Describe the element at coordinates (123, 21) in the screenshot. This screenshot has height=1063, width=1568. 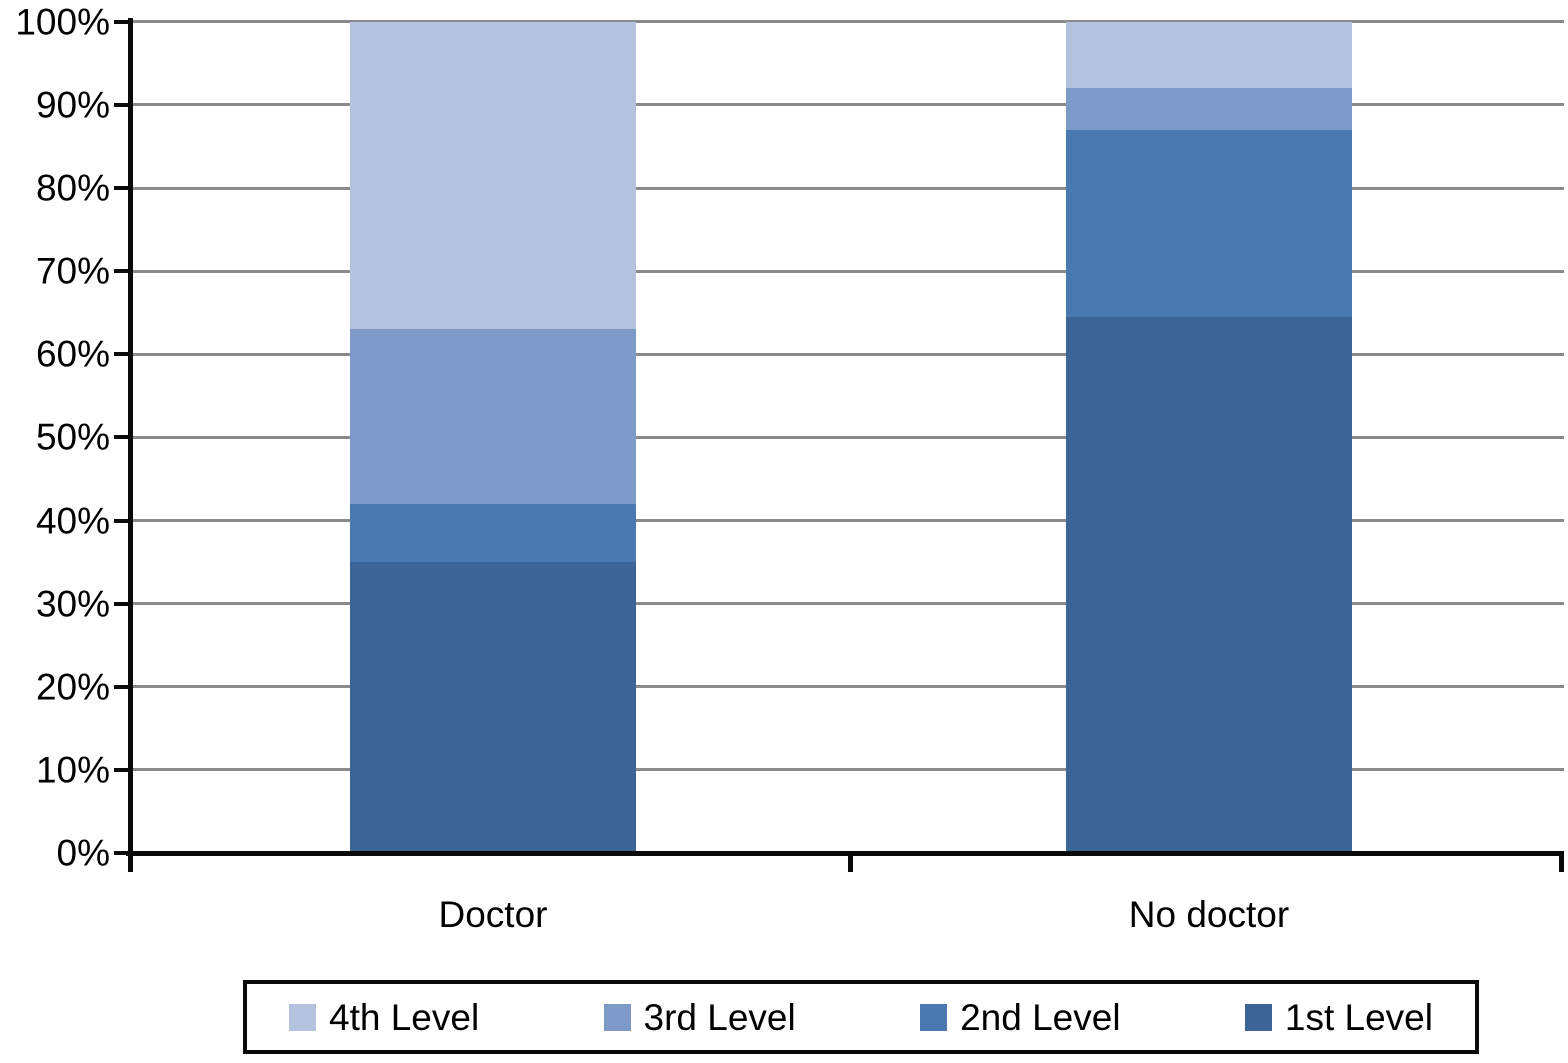
I see `y-axis-tick-100%` at that location.